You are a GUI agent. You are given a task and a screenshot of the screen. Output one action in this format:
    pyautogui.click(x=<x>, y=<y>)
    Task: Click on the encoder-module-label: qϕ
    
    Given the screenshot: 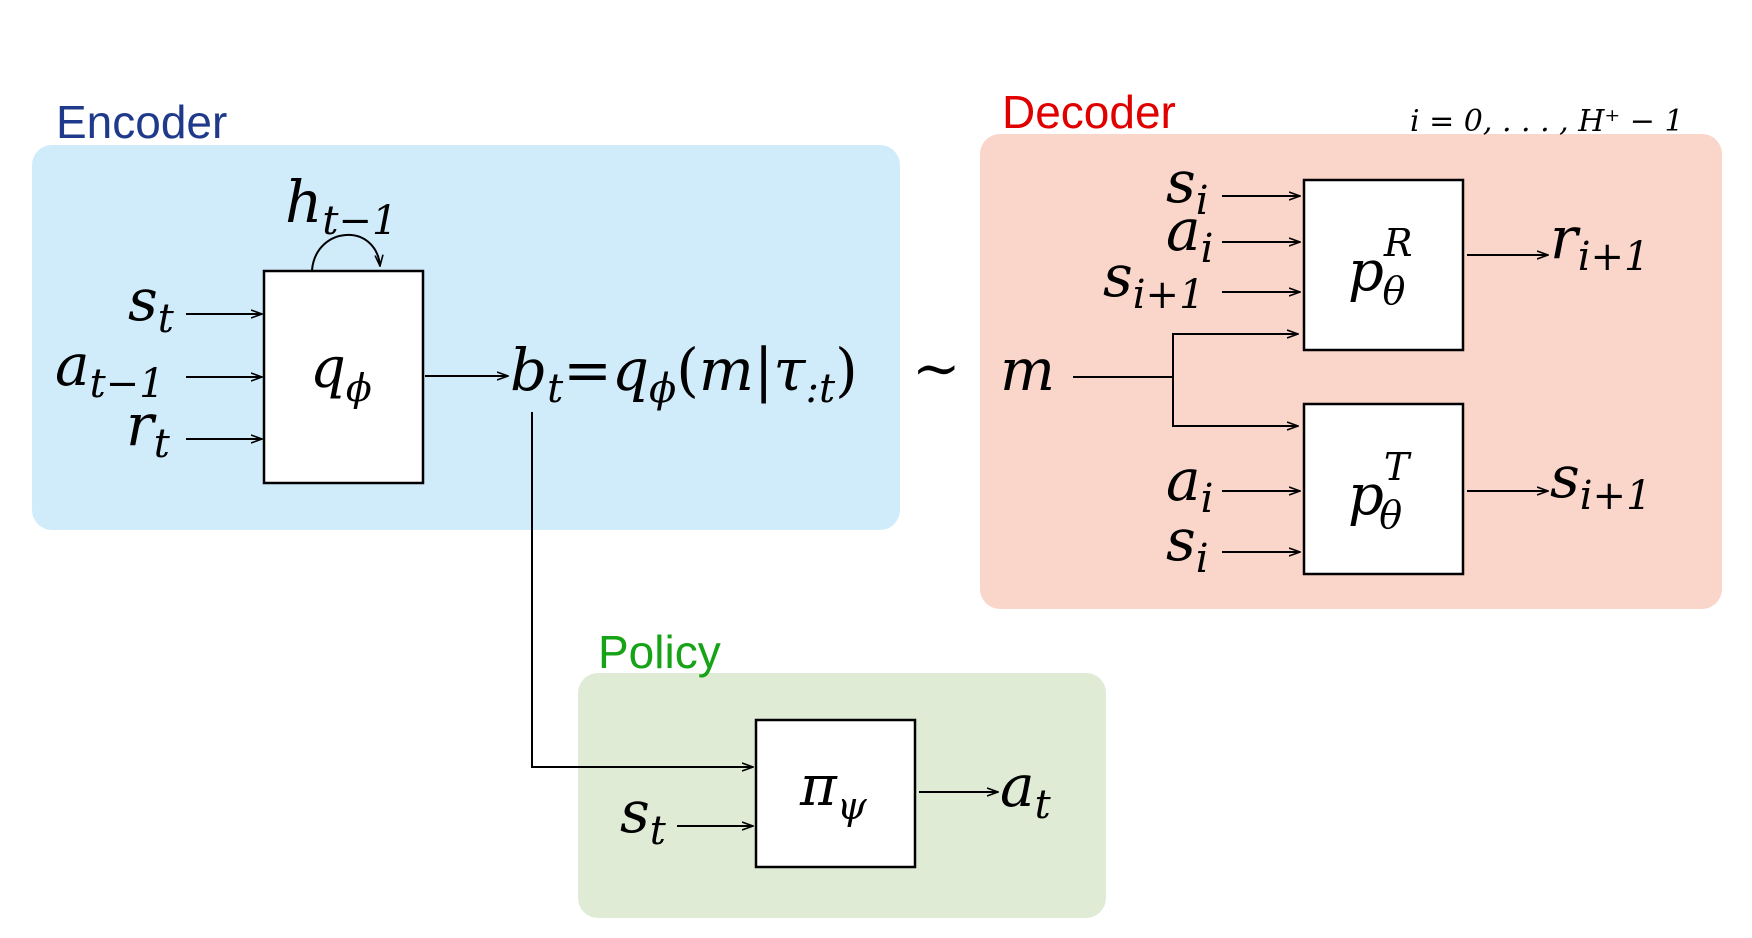 What is the action you would take?
    pyautogui.click(x=341, y=373)
    